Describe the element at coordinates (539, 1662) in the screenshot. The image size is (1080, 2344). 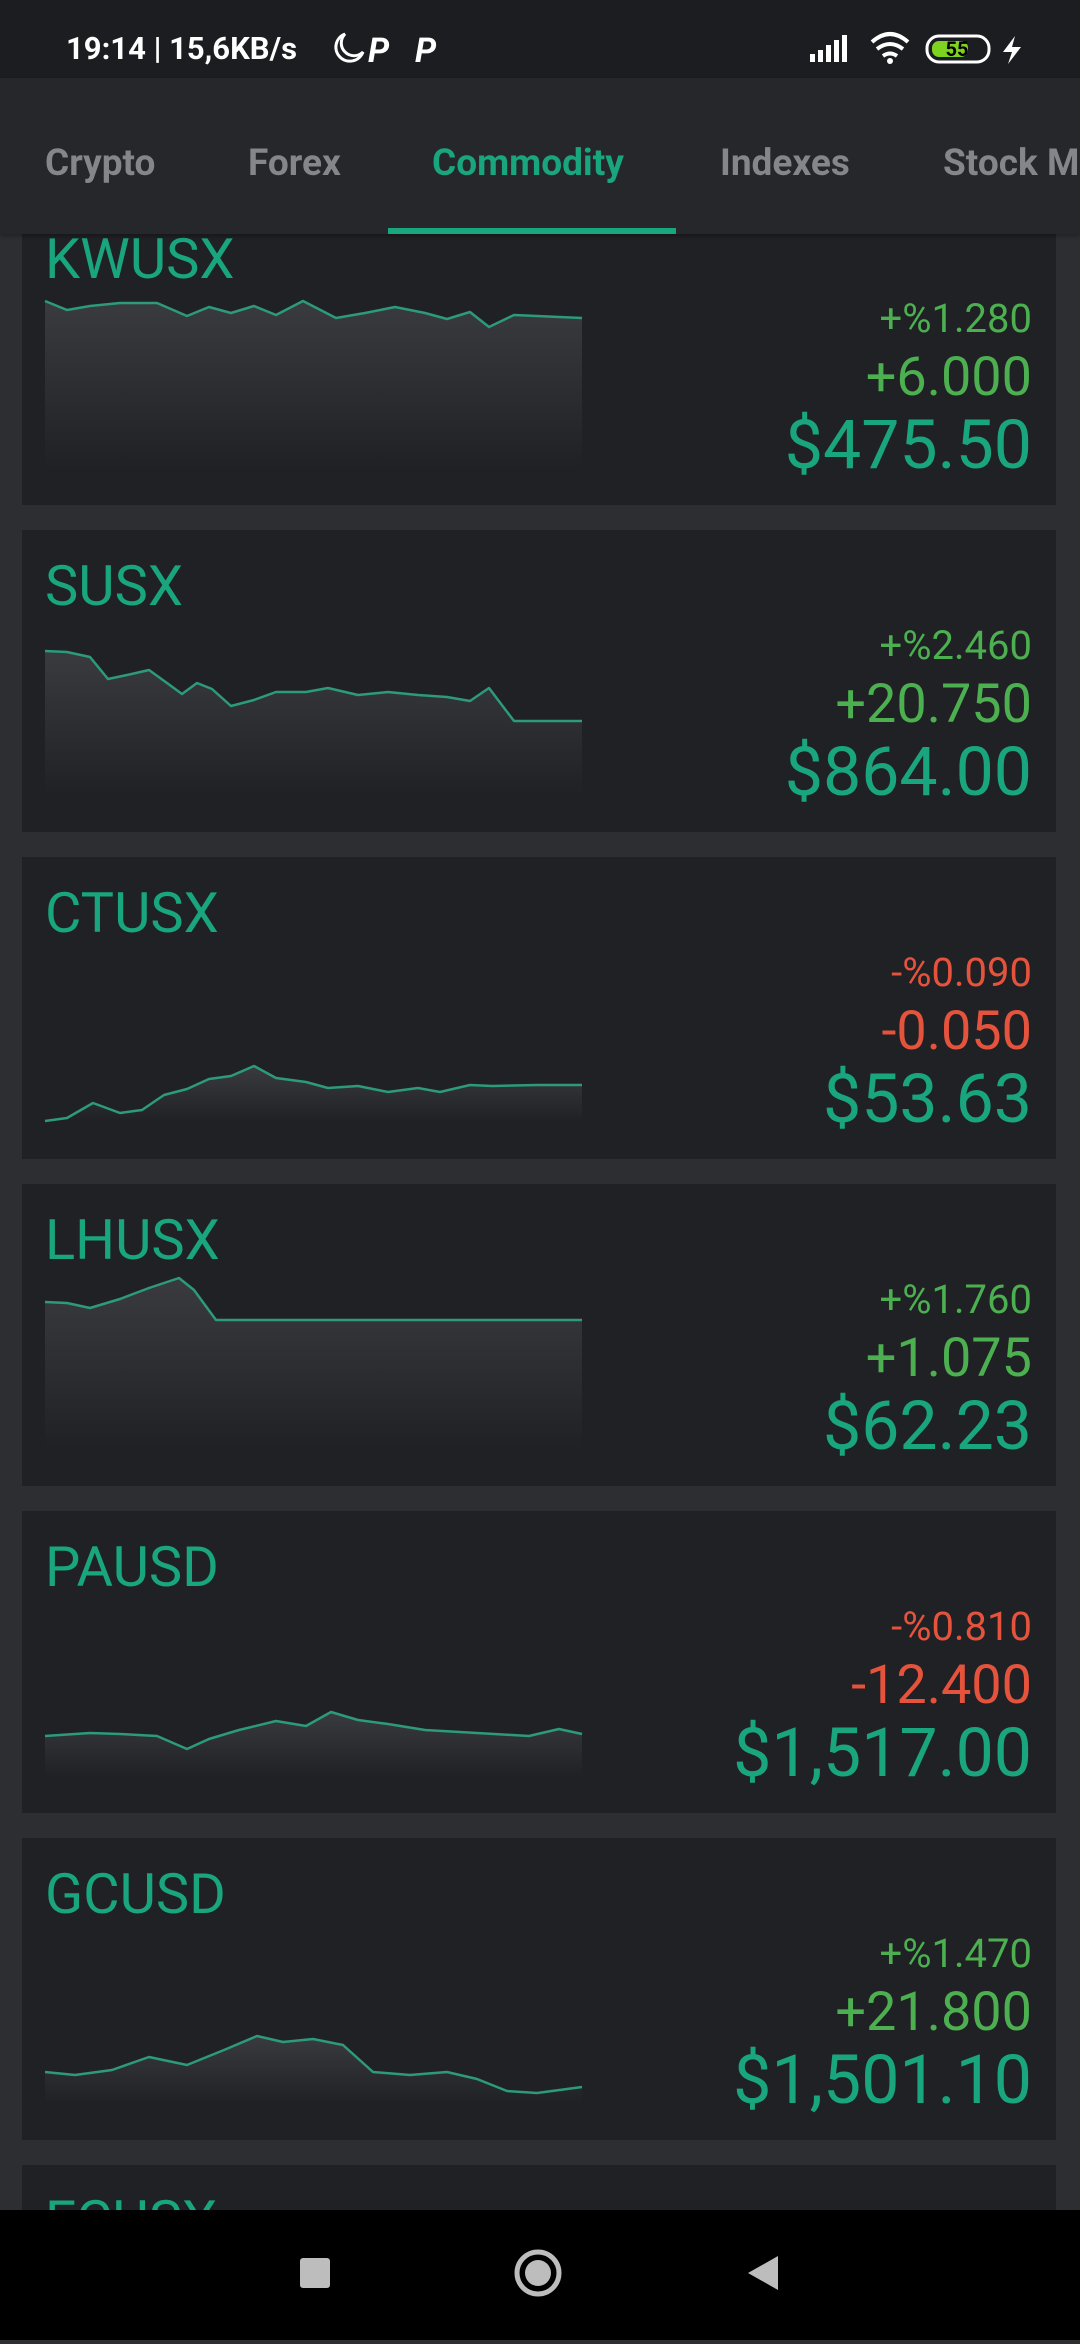
I see `quote-card: PAUSD -%0.810 -12.400 $1,517.00` at that location.